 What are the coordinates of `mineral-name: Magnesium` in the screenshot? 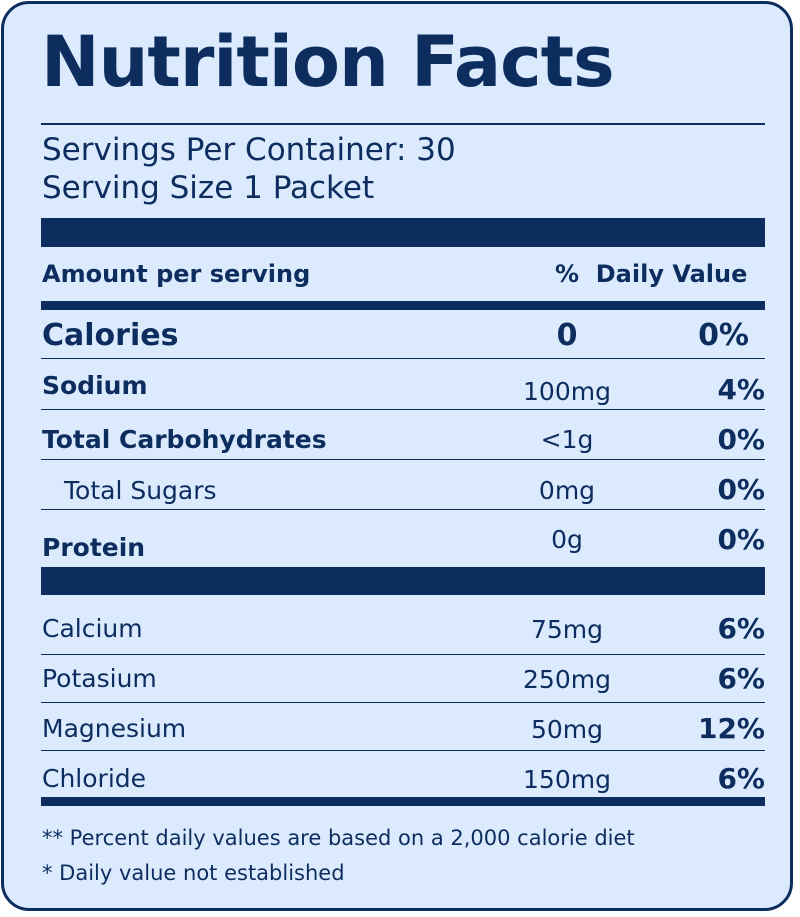 It's located at (114, 728).